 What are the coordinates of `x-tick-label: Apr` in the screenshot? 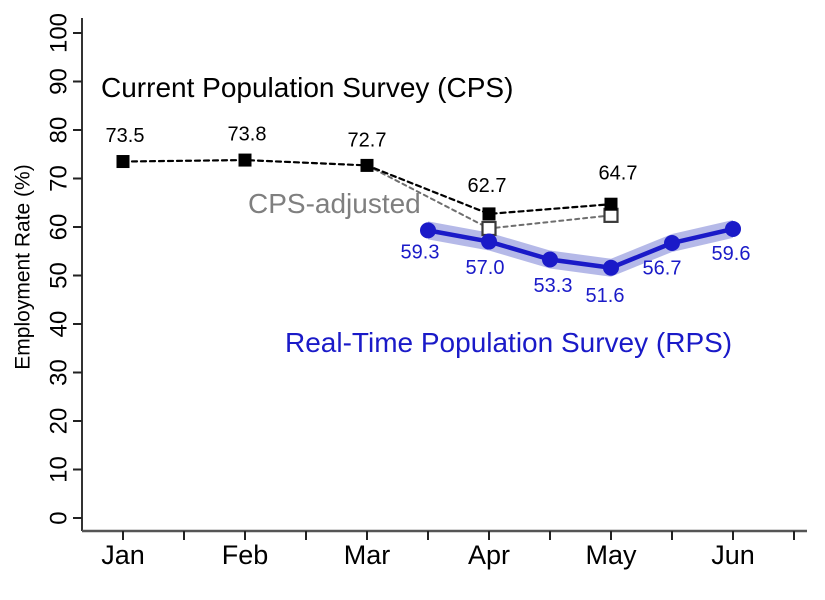 It's located at (489, 555).